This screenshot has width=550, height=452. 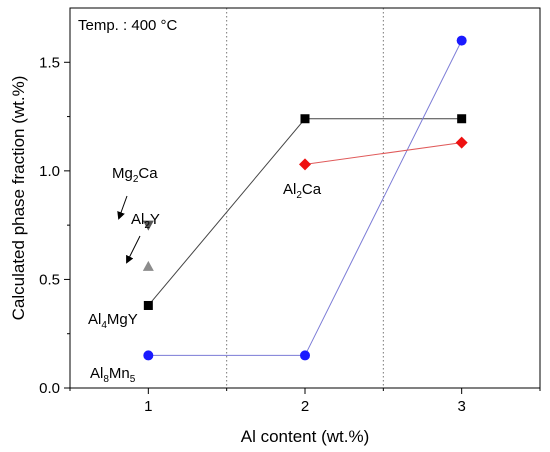 What do you see at coordinates (49, 279) in the screenshot?
I see `y-tick-label: 0.5` at bounding box center [49, 279].